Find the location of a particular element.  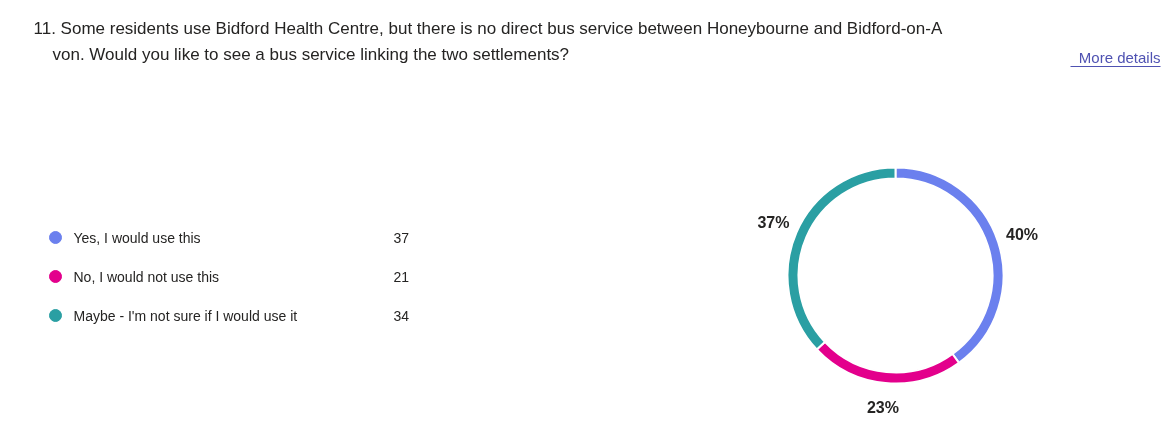

data-label: 40% is located at coordinates (1022, 234).